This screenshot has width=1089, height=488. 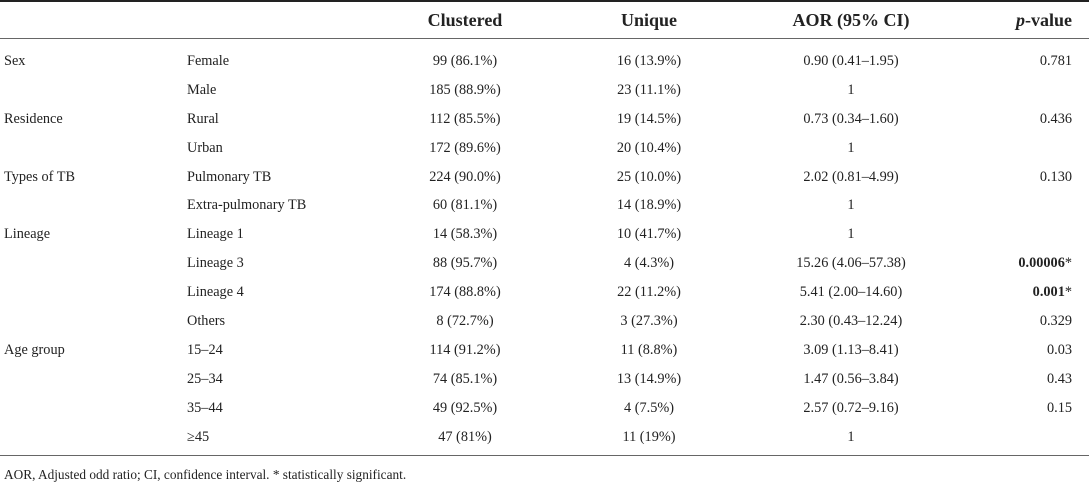 What do you see at coordinates (544, 1) in the screenshot?
I see `table-top-rule` at bounding box center [544, 1].